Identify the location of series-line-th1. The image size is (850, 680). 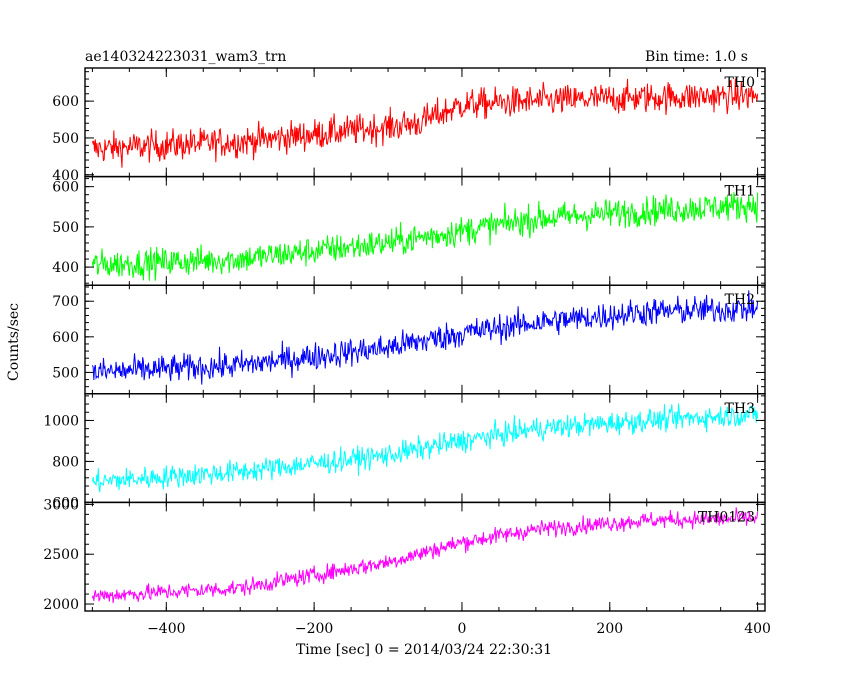
(425, 236).